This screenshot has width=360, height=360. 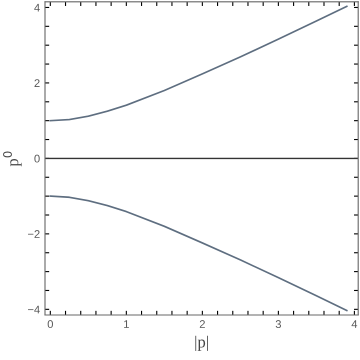 I want to click on x-tick-label: 2, so click(x=202, y=324).